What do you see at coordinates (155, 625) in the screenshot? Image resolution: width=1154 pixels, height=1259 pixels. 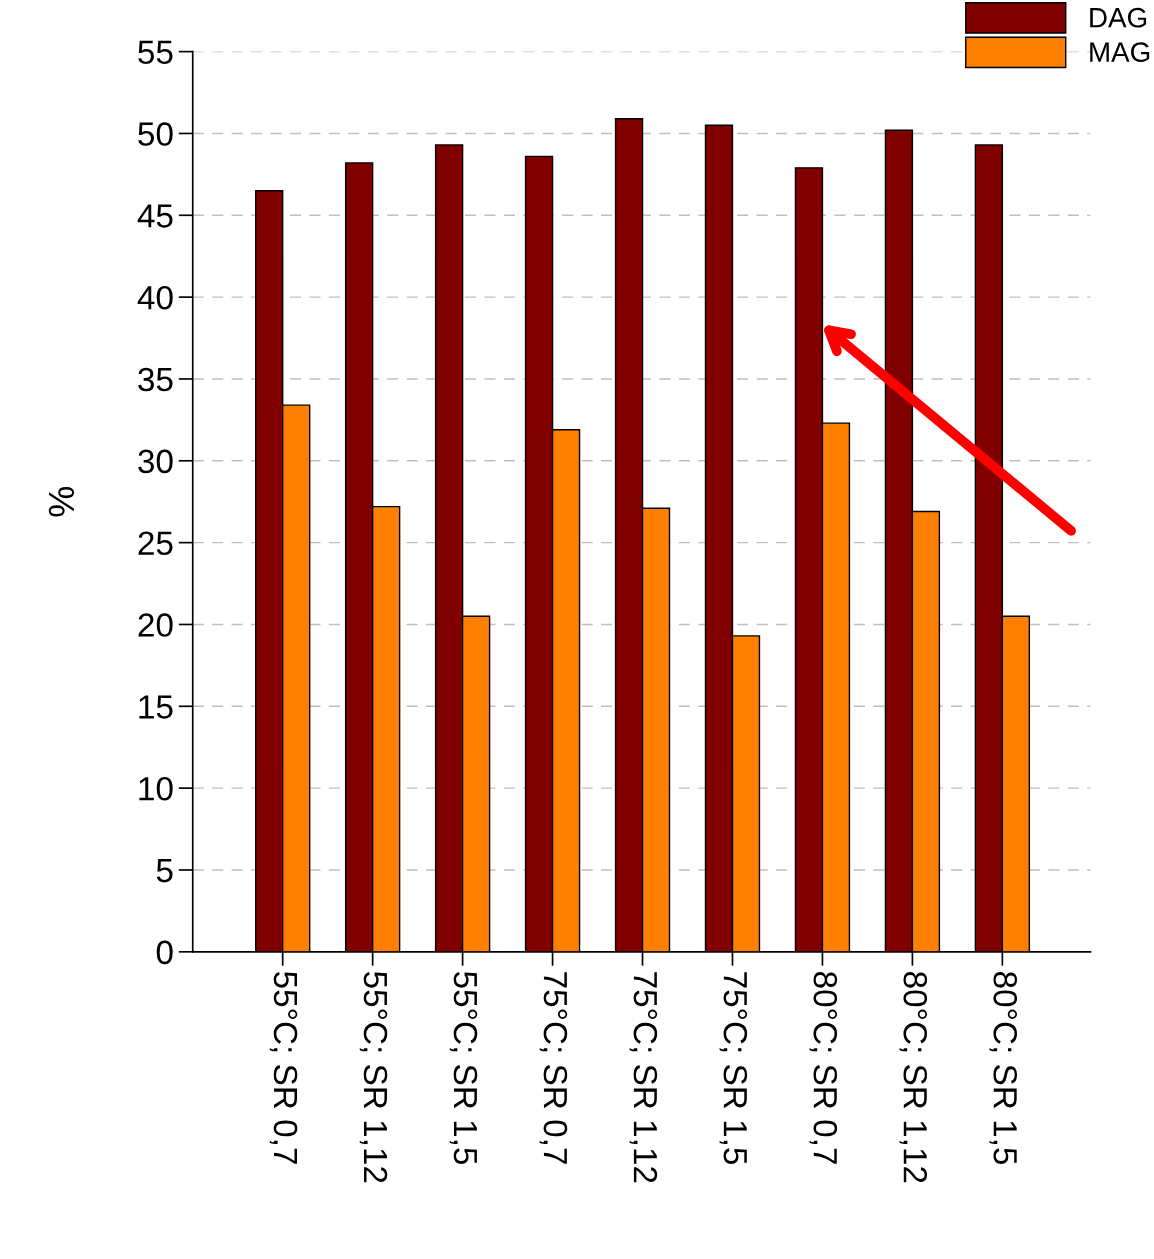 I see `y-tick-label: 20` at bounding box center [155, 625].